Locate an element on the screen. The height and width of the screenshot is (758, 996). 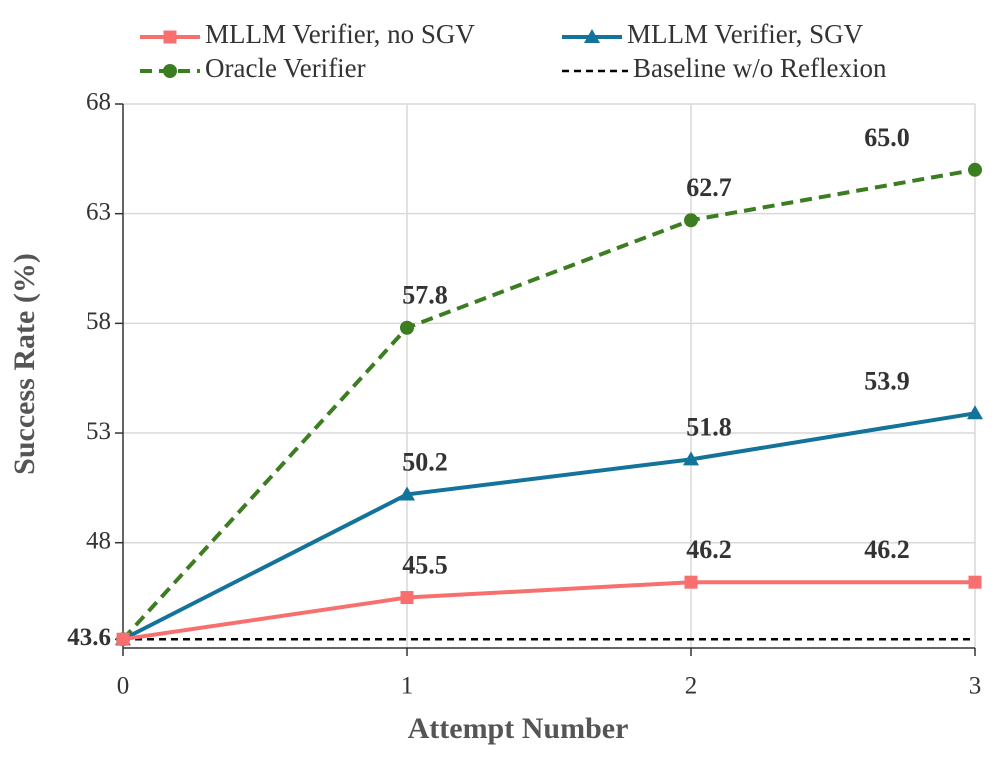
value-label: 50.2 is located at coordinates (425, 461).